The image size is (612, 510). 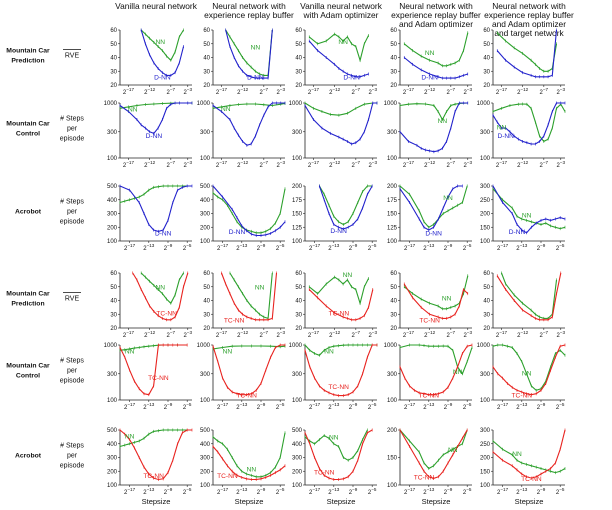 What do you see at coordinates (156, 6) in the screenshot?
I see `column-header: Vanilla neural network` at bounding box center [156, 6].